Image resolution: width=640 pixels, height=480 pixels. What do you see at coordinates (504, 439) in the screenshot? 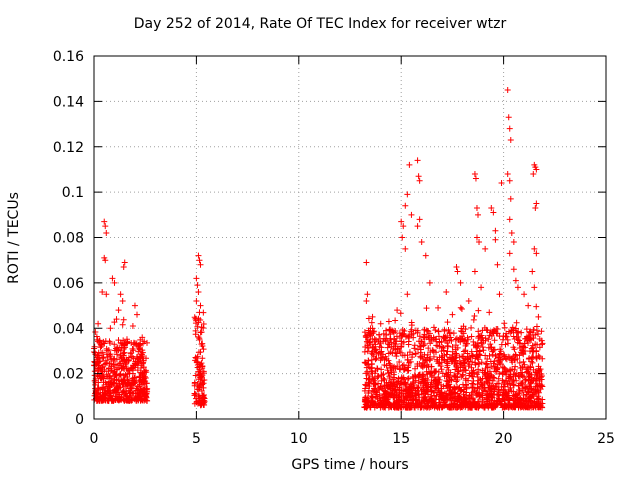
I see `x-tick-label: 20` at bounding box center [504, 439].